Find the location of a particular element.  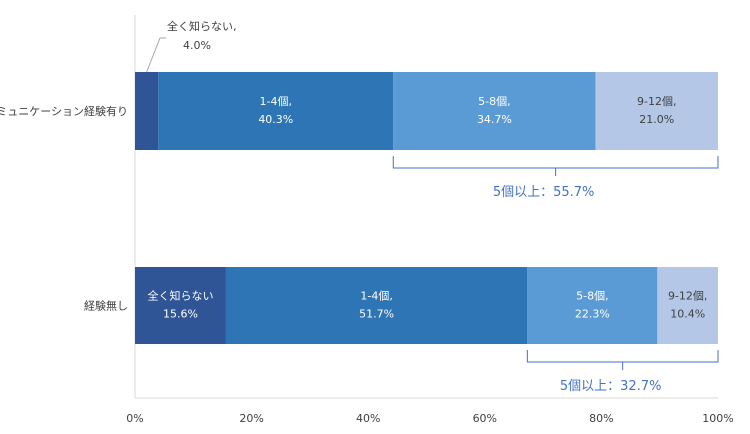

callout-label-category: 全く知らない, is located at coordinates (202, 26).